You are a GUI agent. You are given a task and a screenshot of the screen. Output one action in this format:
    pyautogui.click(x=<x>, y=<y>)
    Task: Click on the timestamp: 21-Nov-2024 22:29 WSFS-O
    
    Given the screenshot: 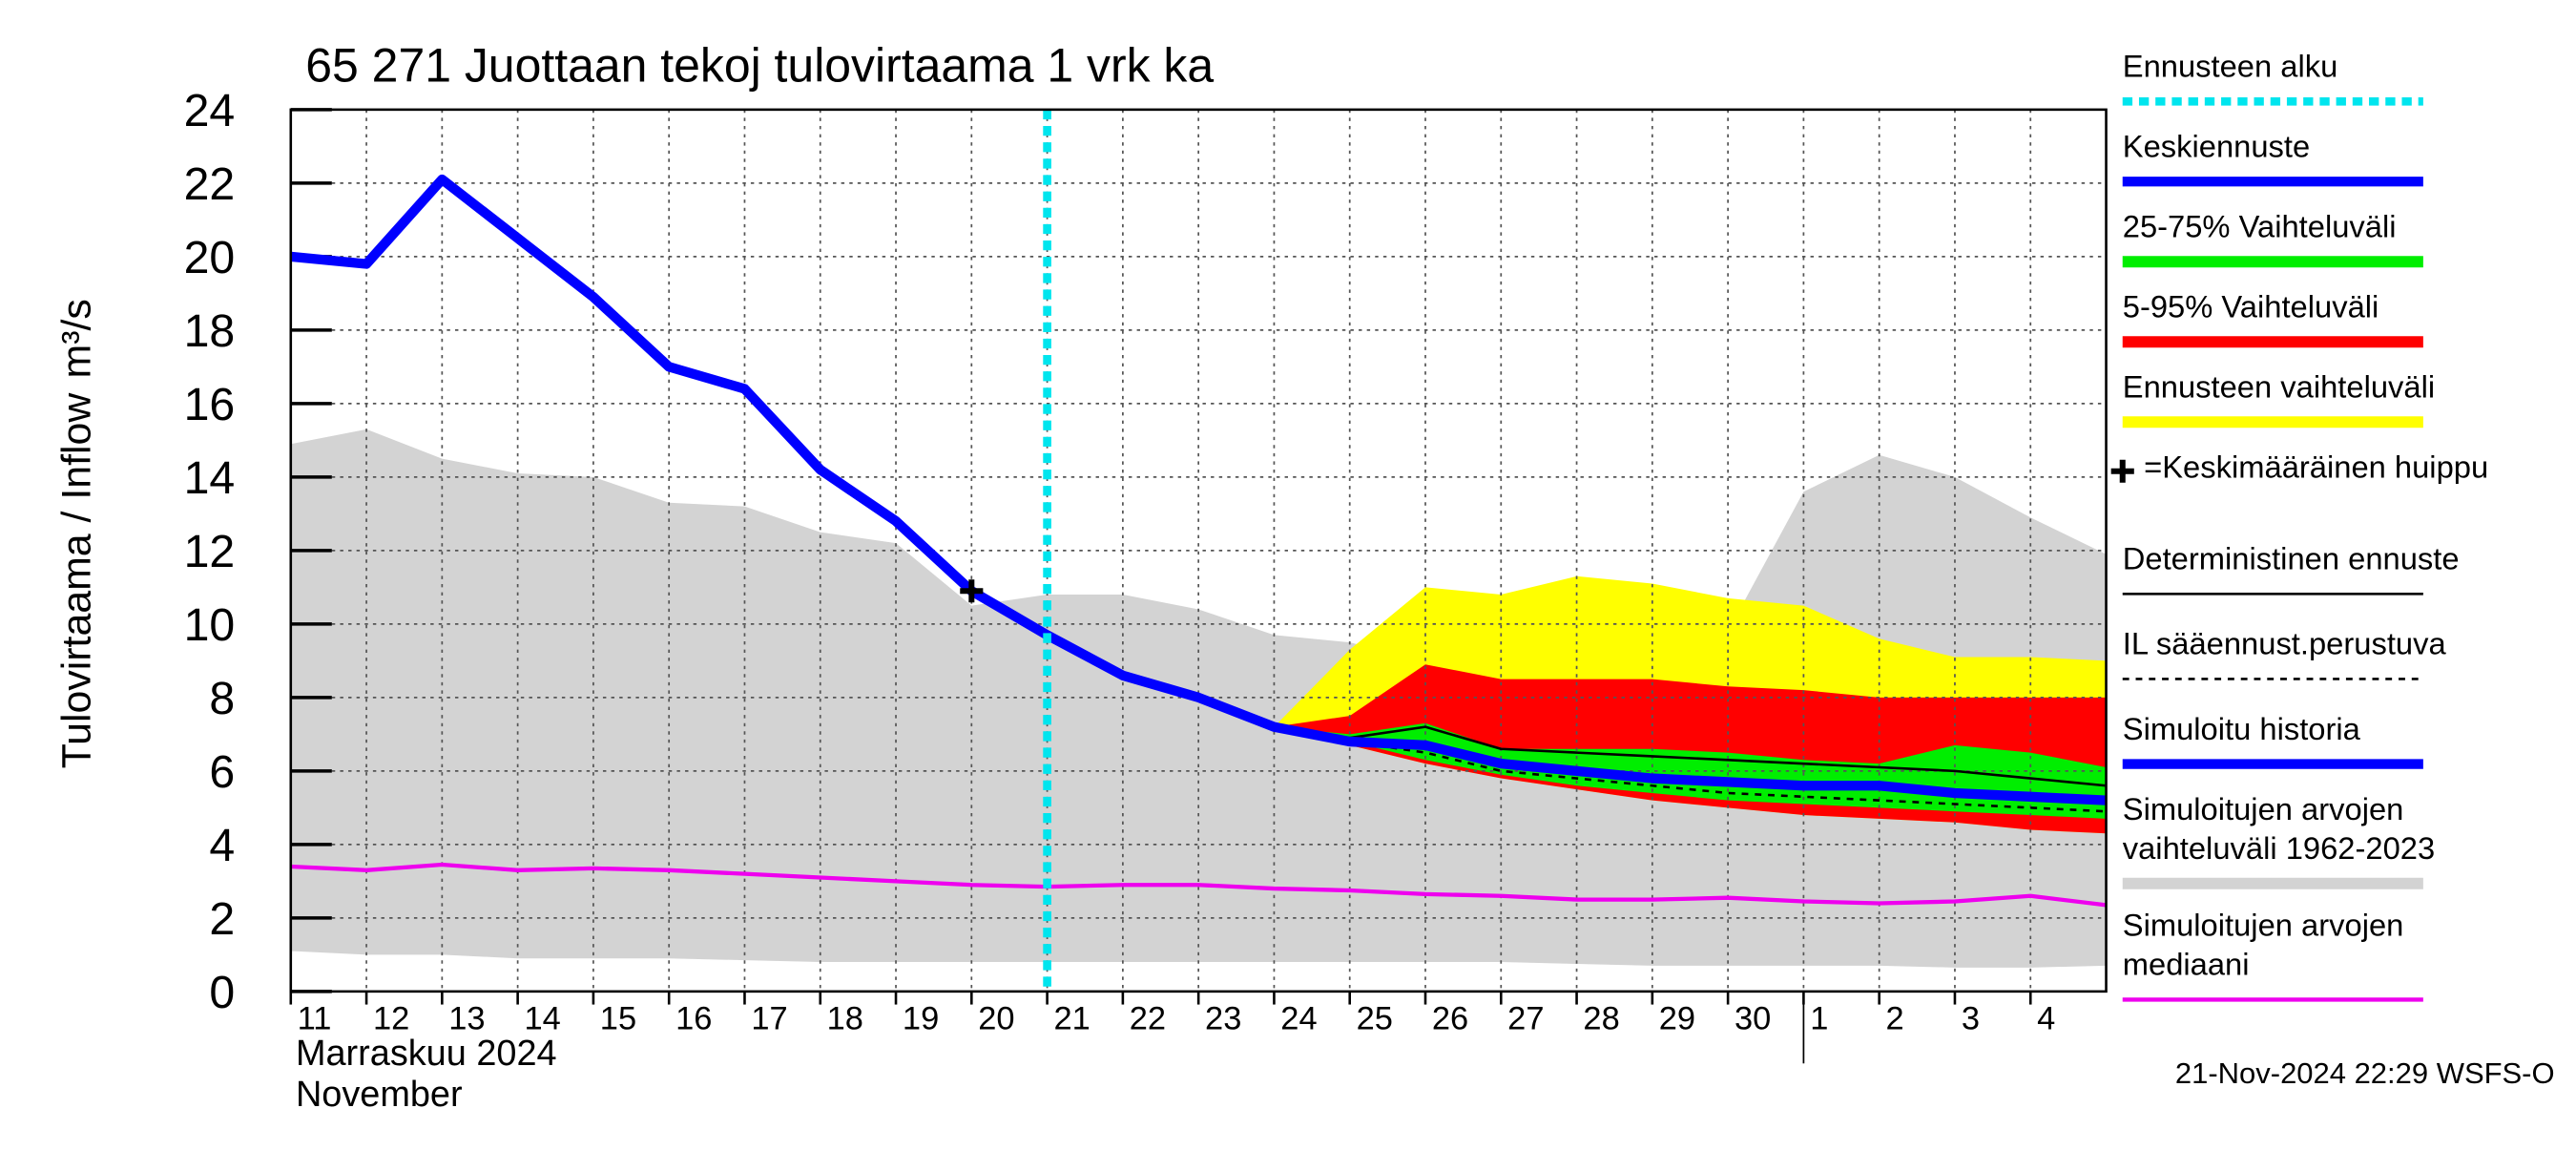 What is the action you would take?
    pyautogui.click(x=2365, y=1073)
    